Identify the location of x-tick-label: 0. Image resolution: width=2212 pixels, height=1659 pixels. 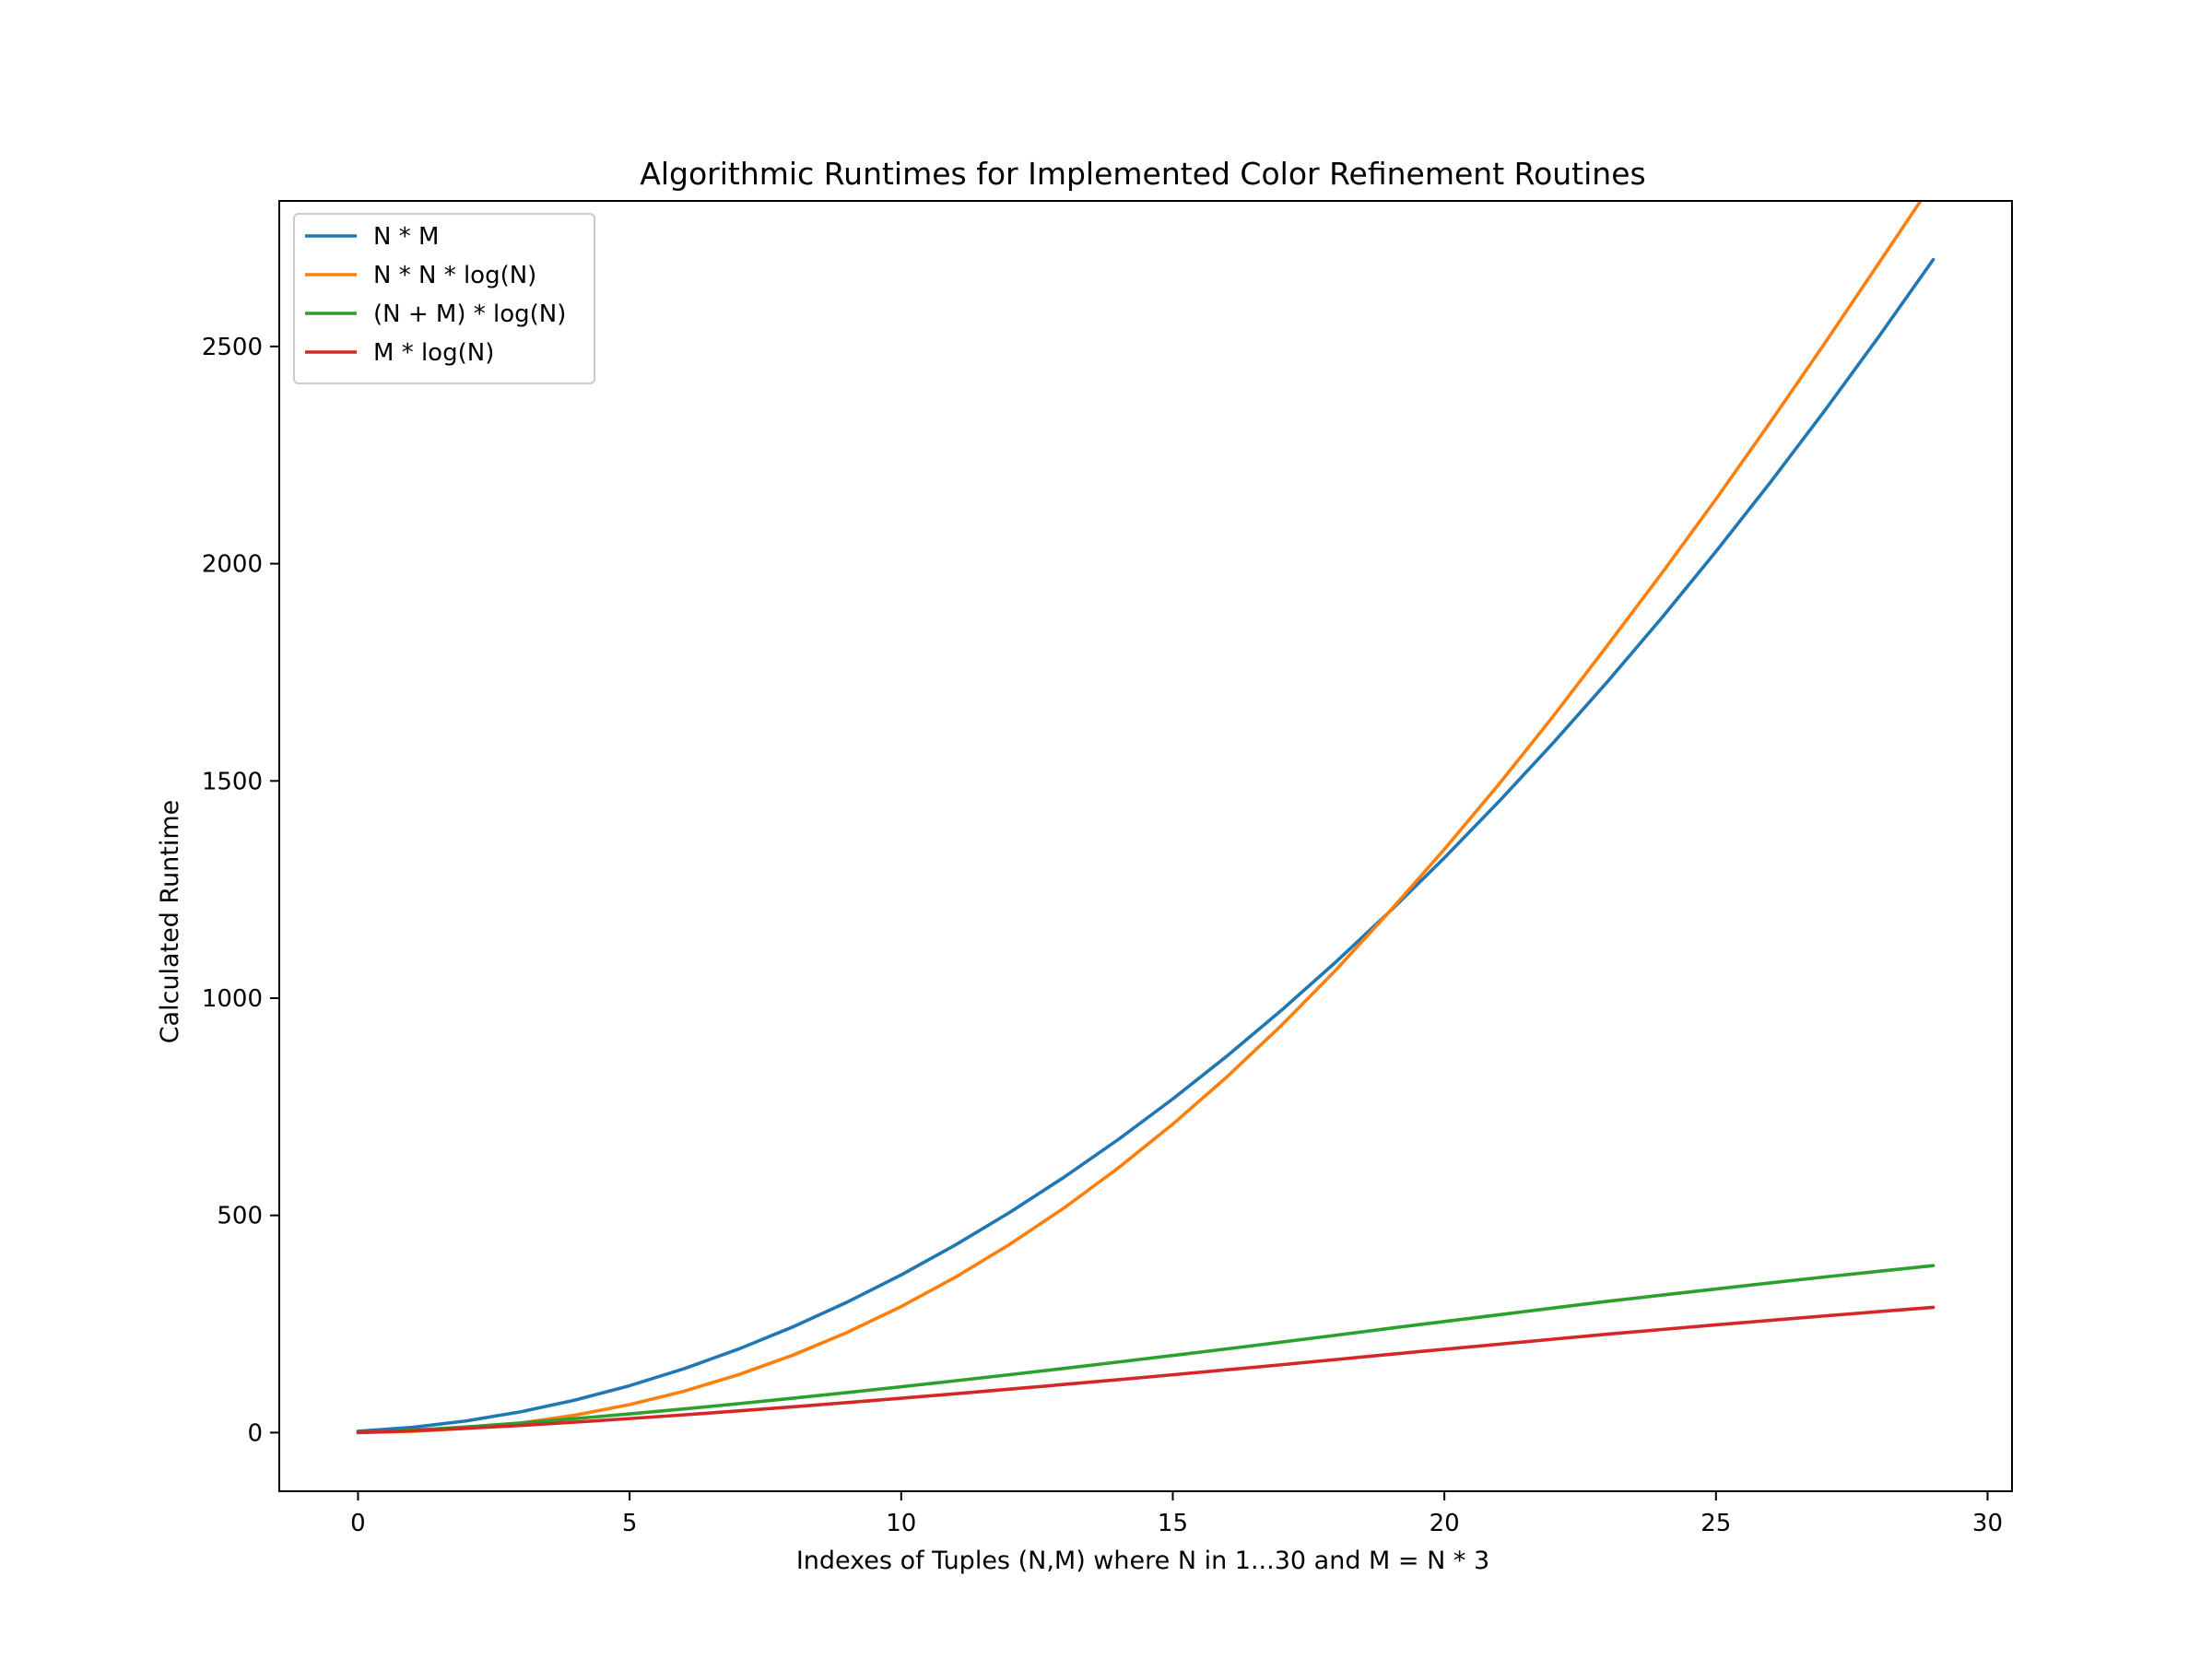
(358, 1523).